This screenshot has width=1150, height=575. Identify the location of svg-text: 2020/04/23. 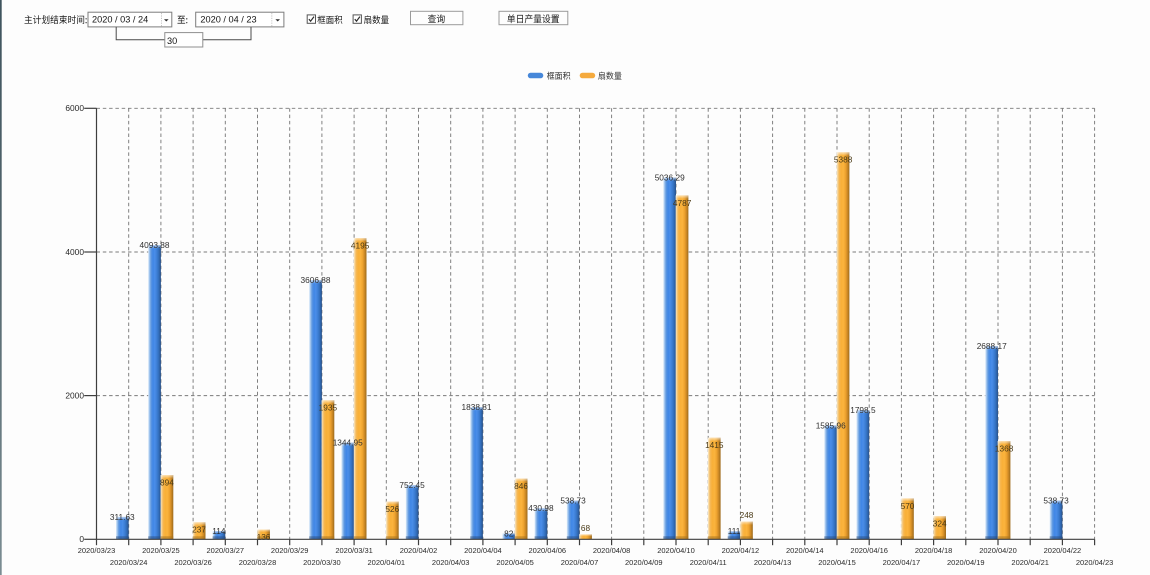
(1095, 562).